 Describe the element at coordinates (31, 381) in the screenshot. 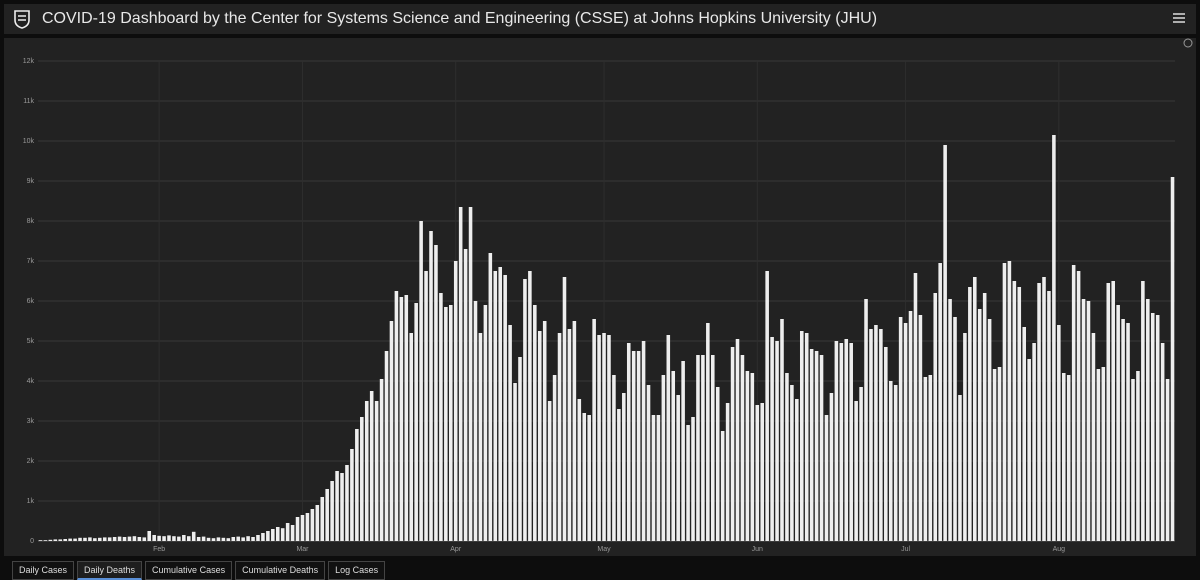

I see `y-tick-label: 4k` at that location.